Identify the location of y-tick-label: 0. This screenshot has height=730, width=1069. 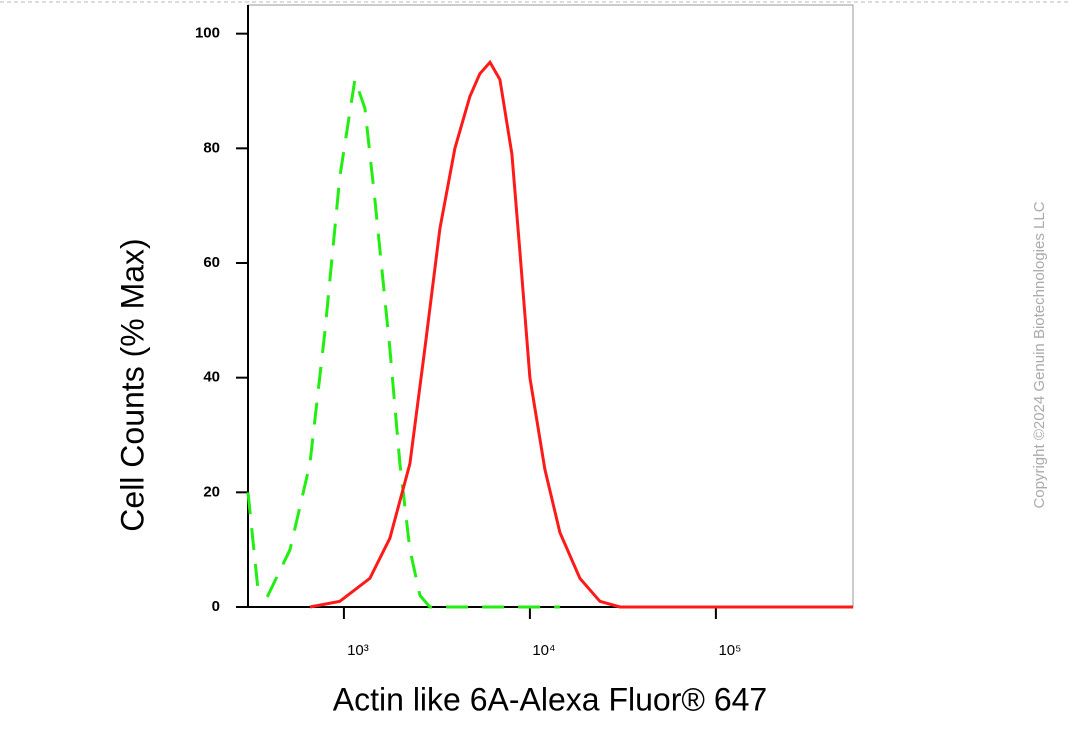
(216, 606).